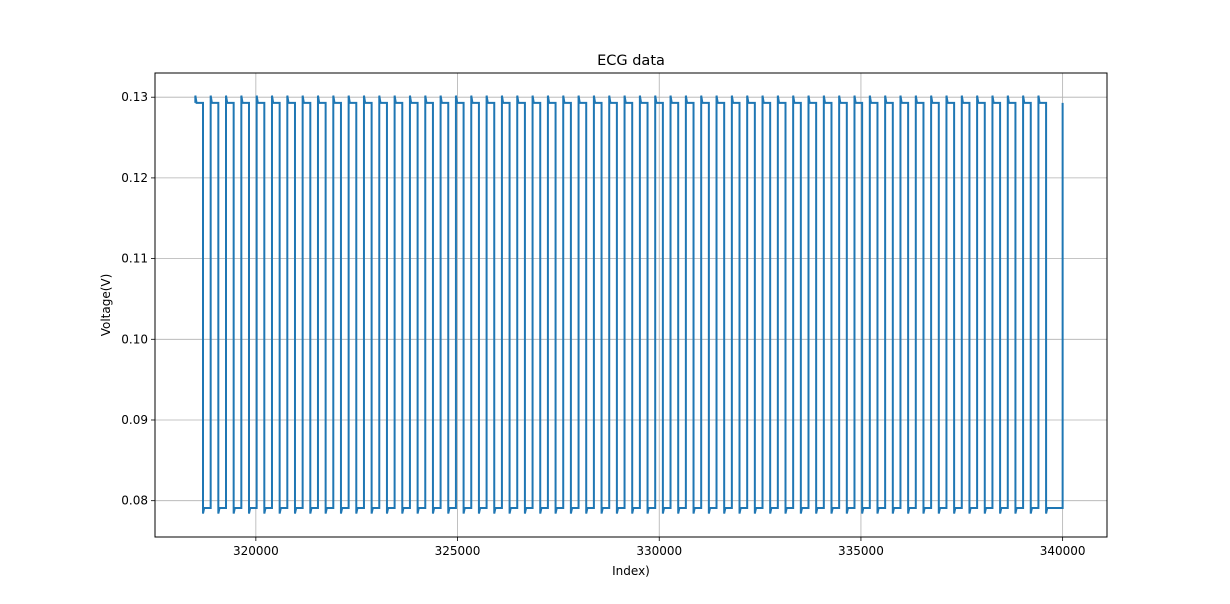 The height and width of the screenshot is (604, 1230). I want to click on y-axis: 0.08 0.09 0.10 0.11 0.12 0.13, so click(138, 299).